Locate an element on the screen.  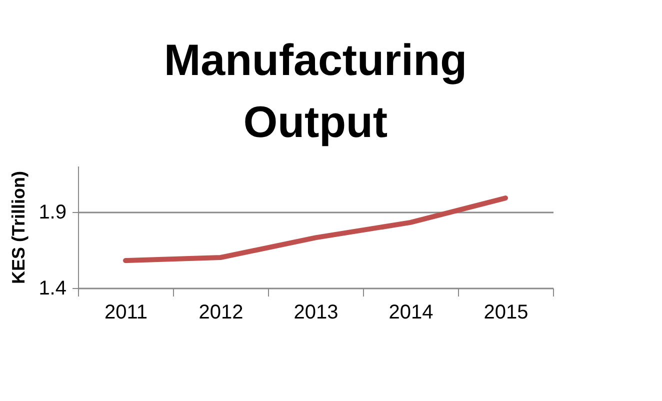
y-tick-label: 1.4 is located at coordinates (52, 289).